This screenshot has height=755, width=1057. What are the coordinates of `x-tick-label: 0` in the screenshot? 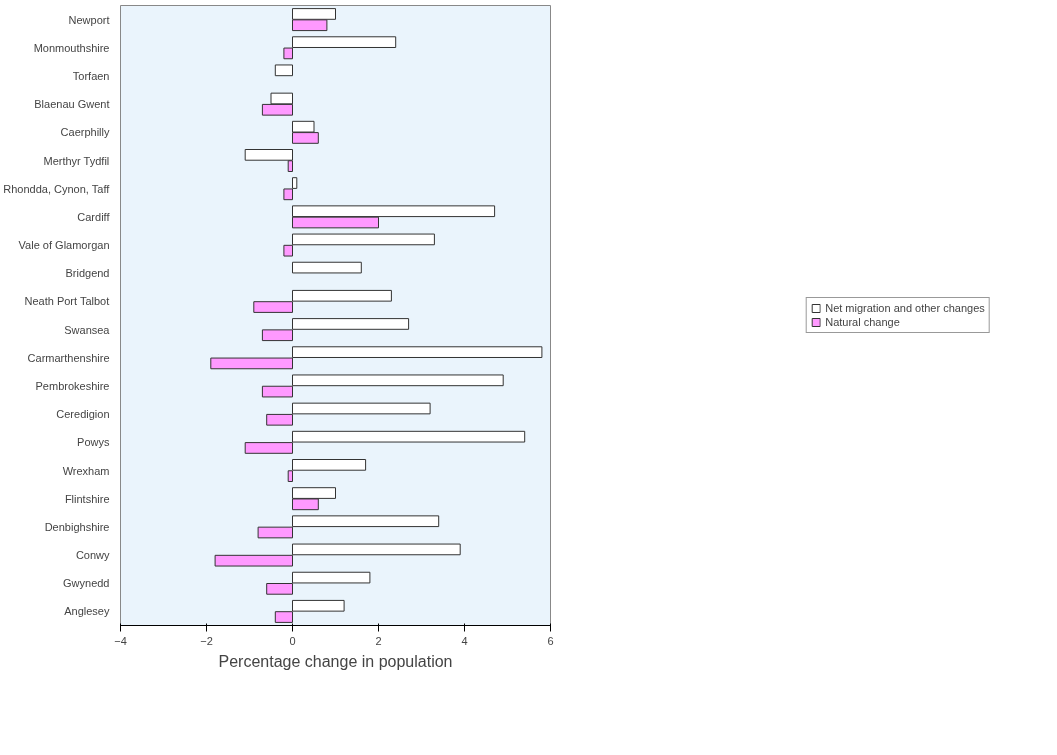 It's located at (292, 640).